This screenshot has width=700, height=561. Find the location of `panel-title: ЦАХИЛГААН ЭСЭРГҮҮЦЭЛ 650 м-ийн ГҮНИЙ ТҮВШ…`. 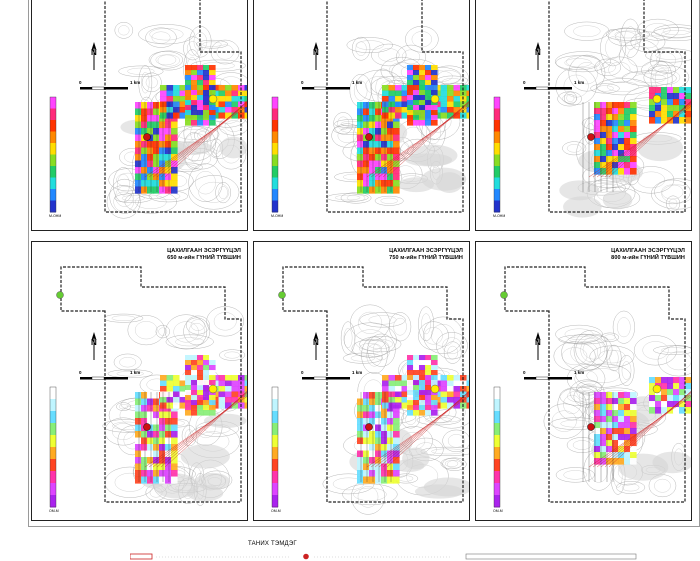

panel-title: ЦАХИЛГААН ЭСЭРГҮҮЦЭЛ 650 м-ийн ГҮНИЙ ТҮВШ… is located at coordinates (204, 255).